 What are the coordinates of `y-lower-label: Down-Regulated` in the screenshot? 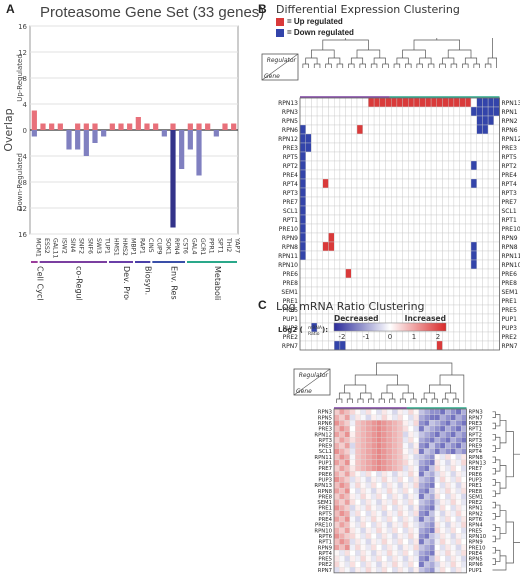 It's located at (20, 182).